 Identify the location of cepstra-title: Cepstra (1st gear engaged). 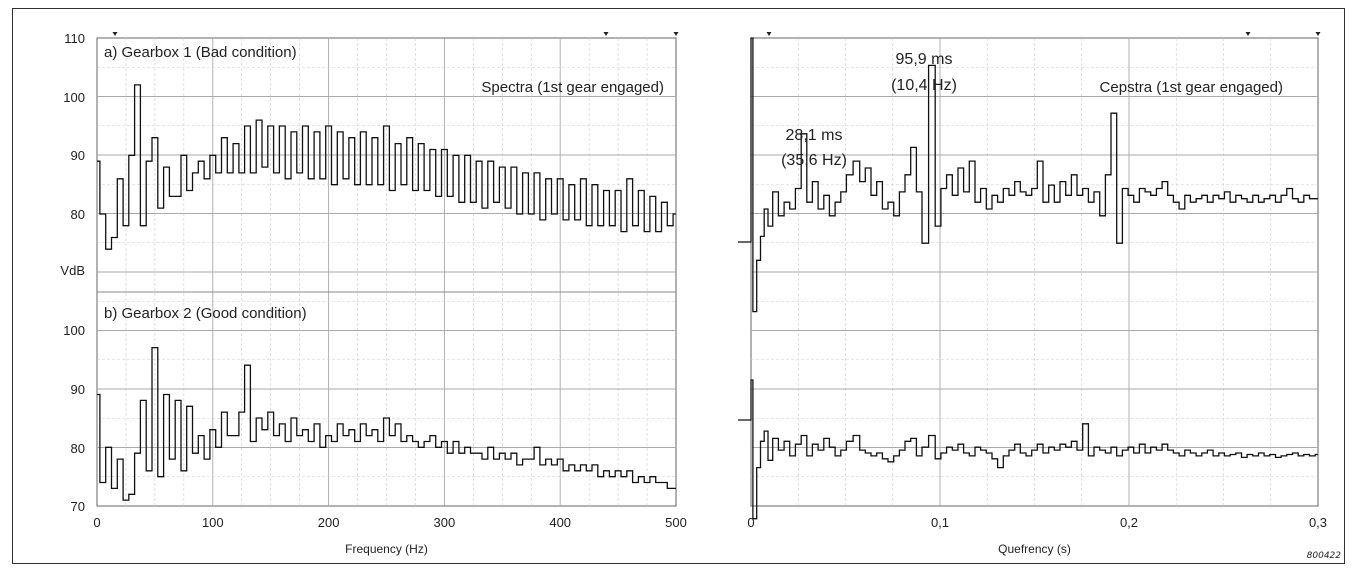
(1191, 87).